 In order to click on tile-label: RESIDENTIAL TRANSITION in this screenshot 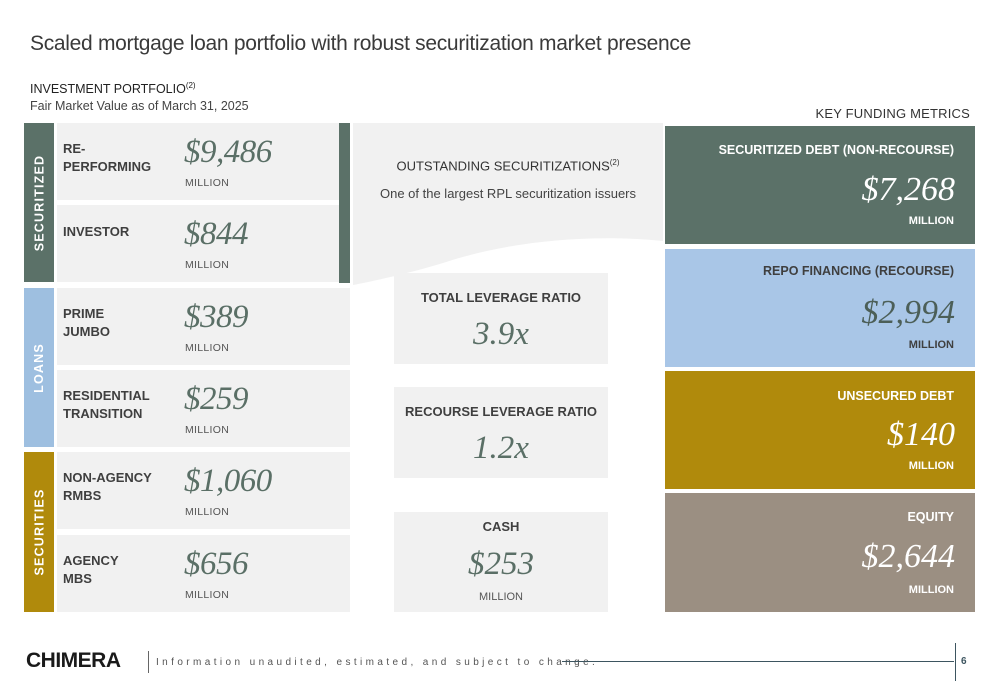, I will do `click(106, 404)`.